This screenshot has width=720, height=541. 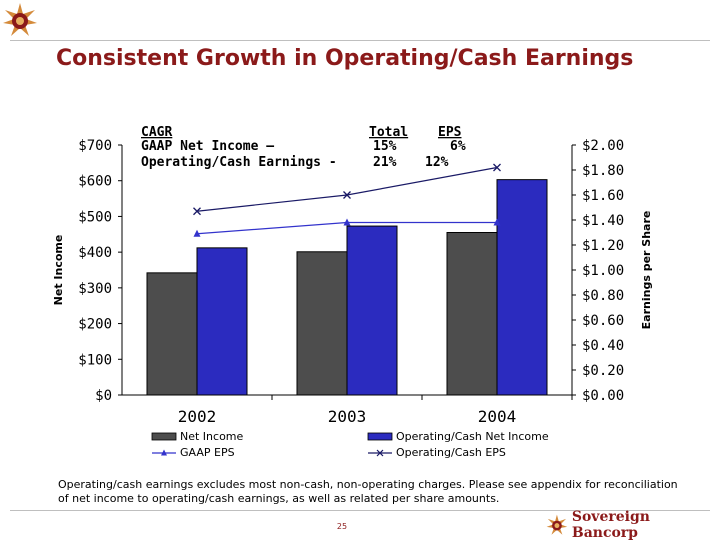 What do you see at coordinates (164, 436) in the screenshot?
I see `legend-swatch-net-income` at bounding box center [164, 436].